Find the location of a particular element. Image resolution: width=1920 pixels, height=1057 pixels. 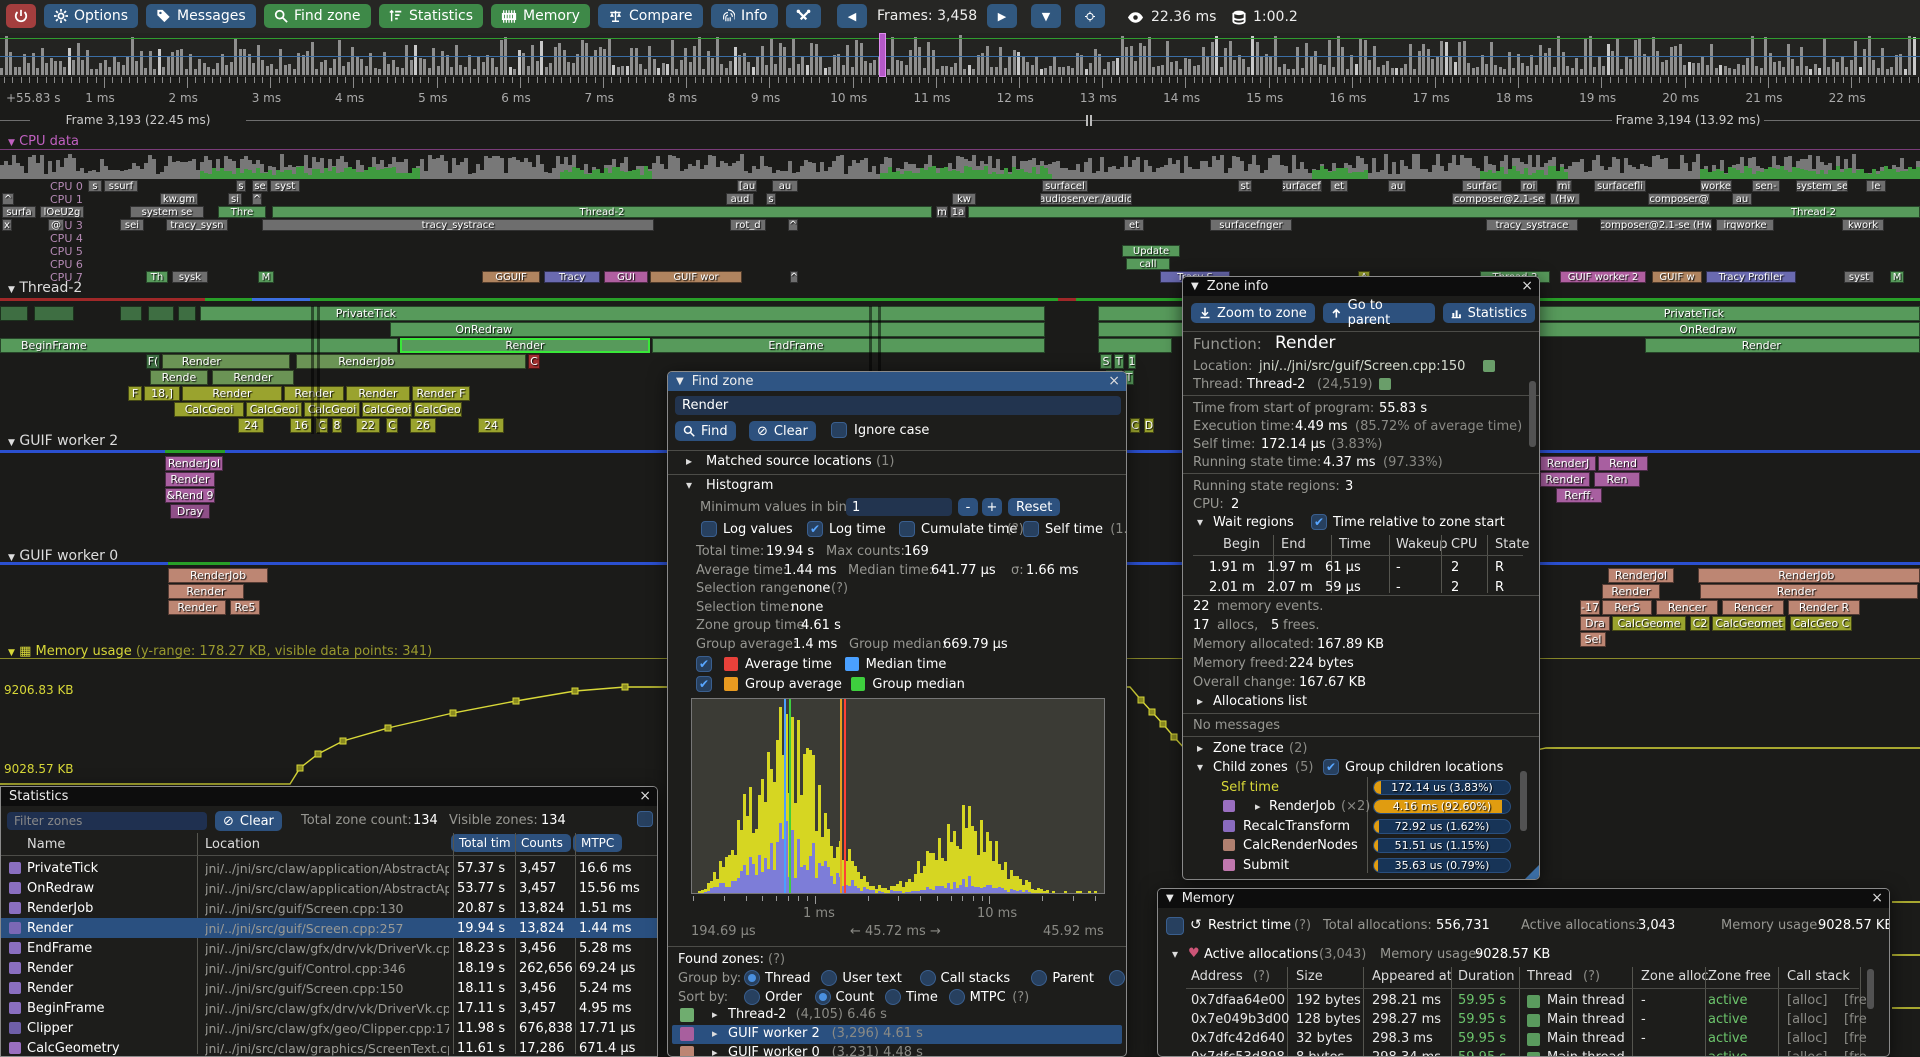

cpu-zone: (Hw is located at coordinates (1565, 199).